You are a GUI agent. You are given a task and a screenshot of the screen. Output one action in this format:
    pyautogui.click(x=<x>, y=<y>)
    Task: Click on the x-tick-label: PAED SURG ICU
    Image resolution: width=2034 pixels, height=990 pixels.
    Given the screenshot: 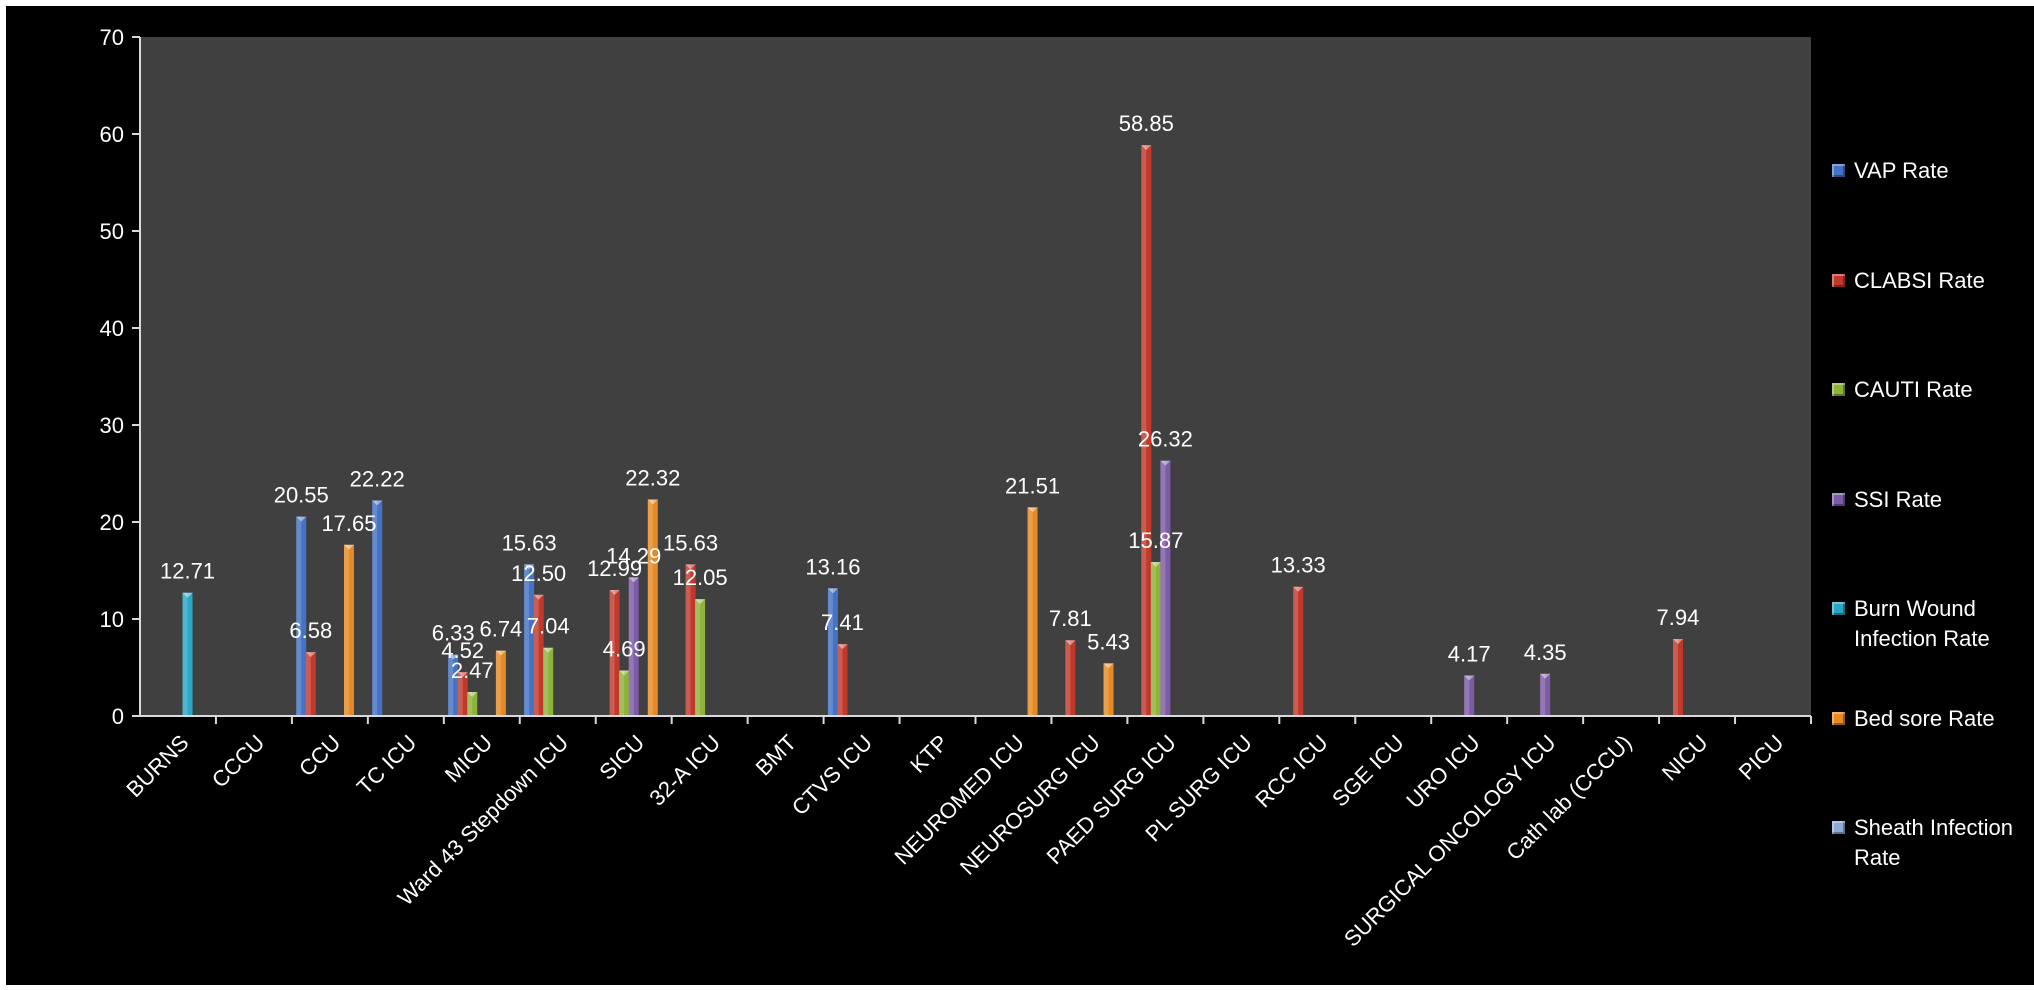 What is the action you would take?
    pyautogui.click(x=1111, y=799)
    